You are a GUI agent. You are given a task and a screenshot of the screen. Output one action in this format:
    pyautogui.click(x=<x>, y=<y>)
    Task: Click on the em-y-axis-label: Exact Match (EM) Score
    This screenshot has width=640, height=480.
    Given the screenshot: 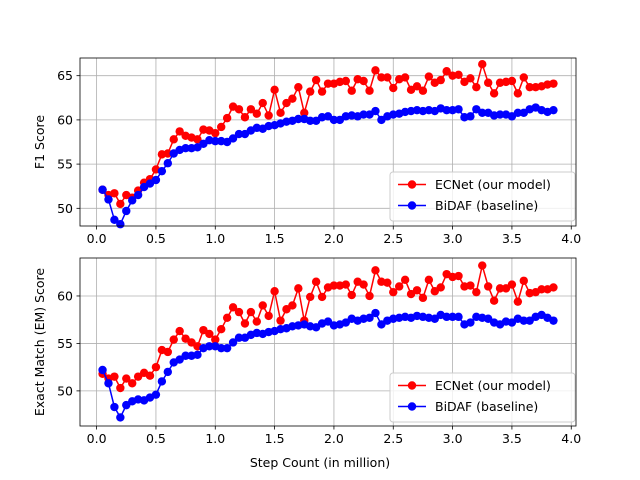 What is the action you would take?
    pyautogui.click(x=39, y=342)
    